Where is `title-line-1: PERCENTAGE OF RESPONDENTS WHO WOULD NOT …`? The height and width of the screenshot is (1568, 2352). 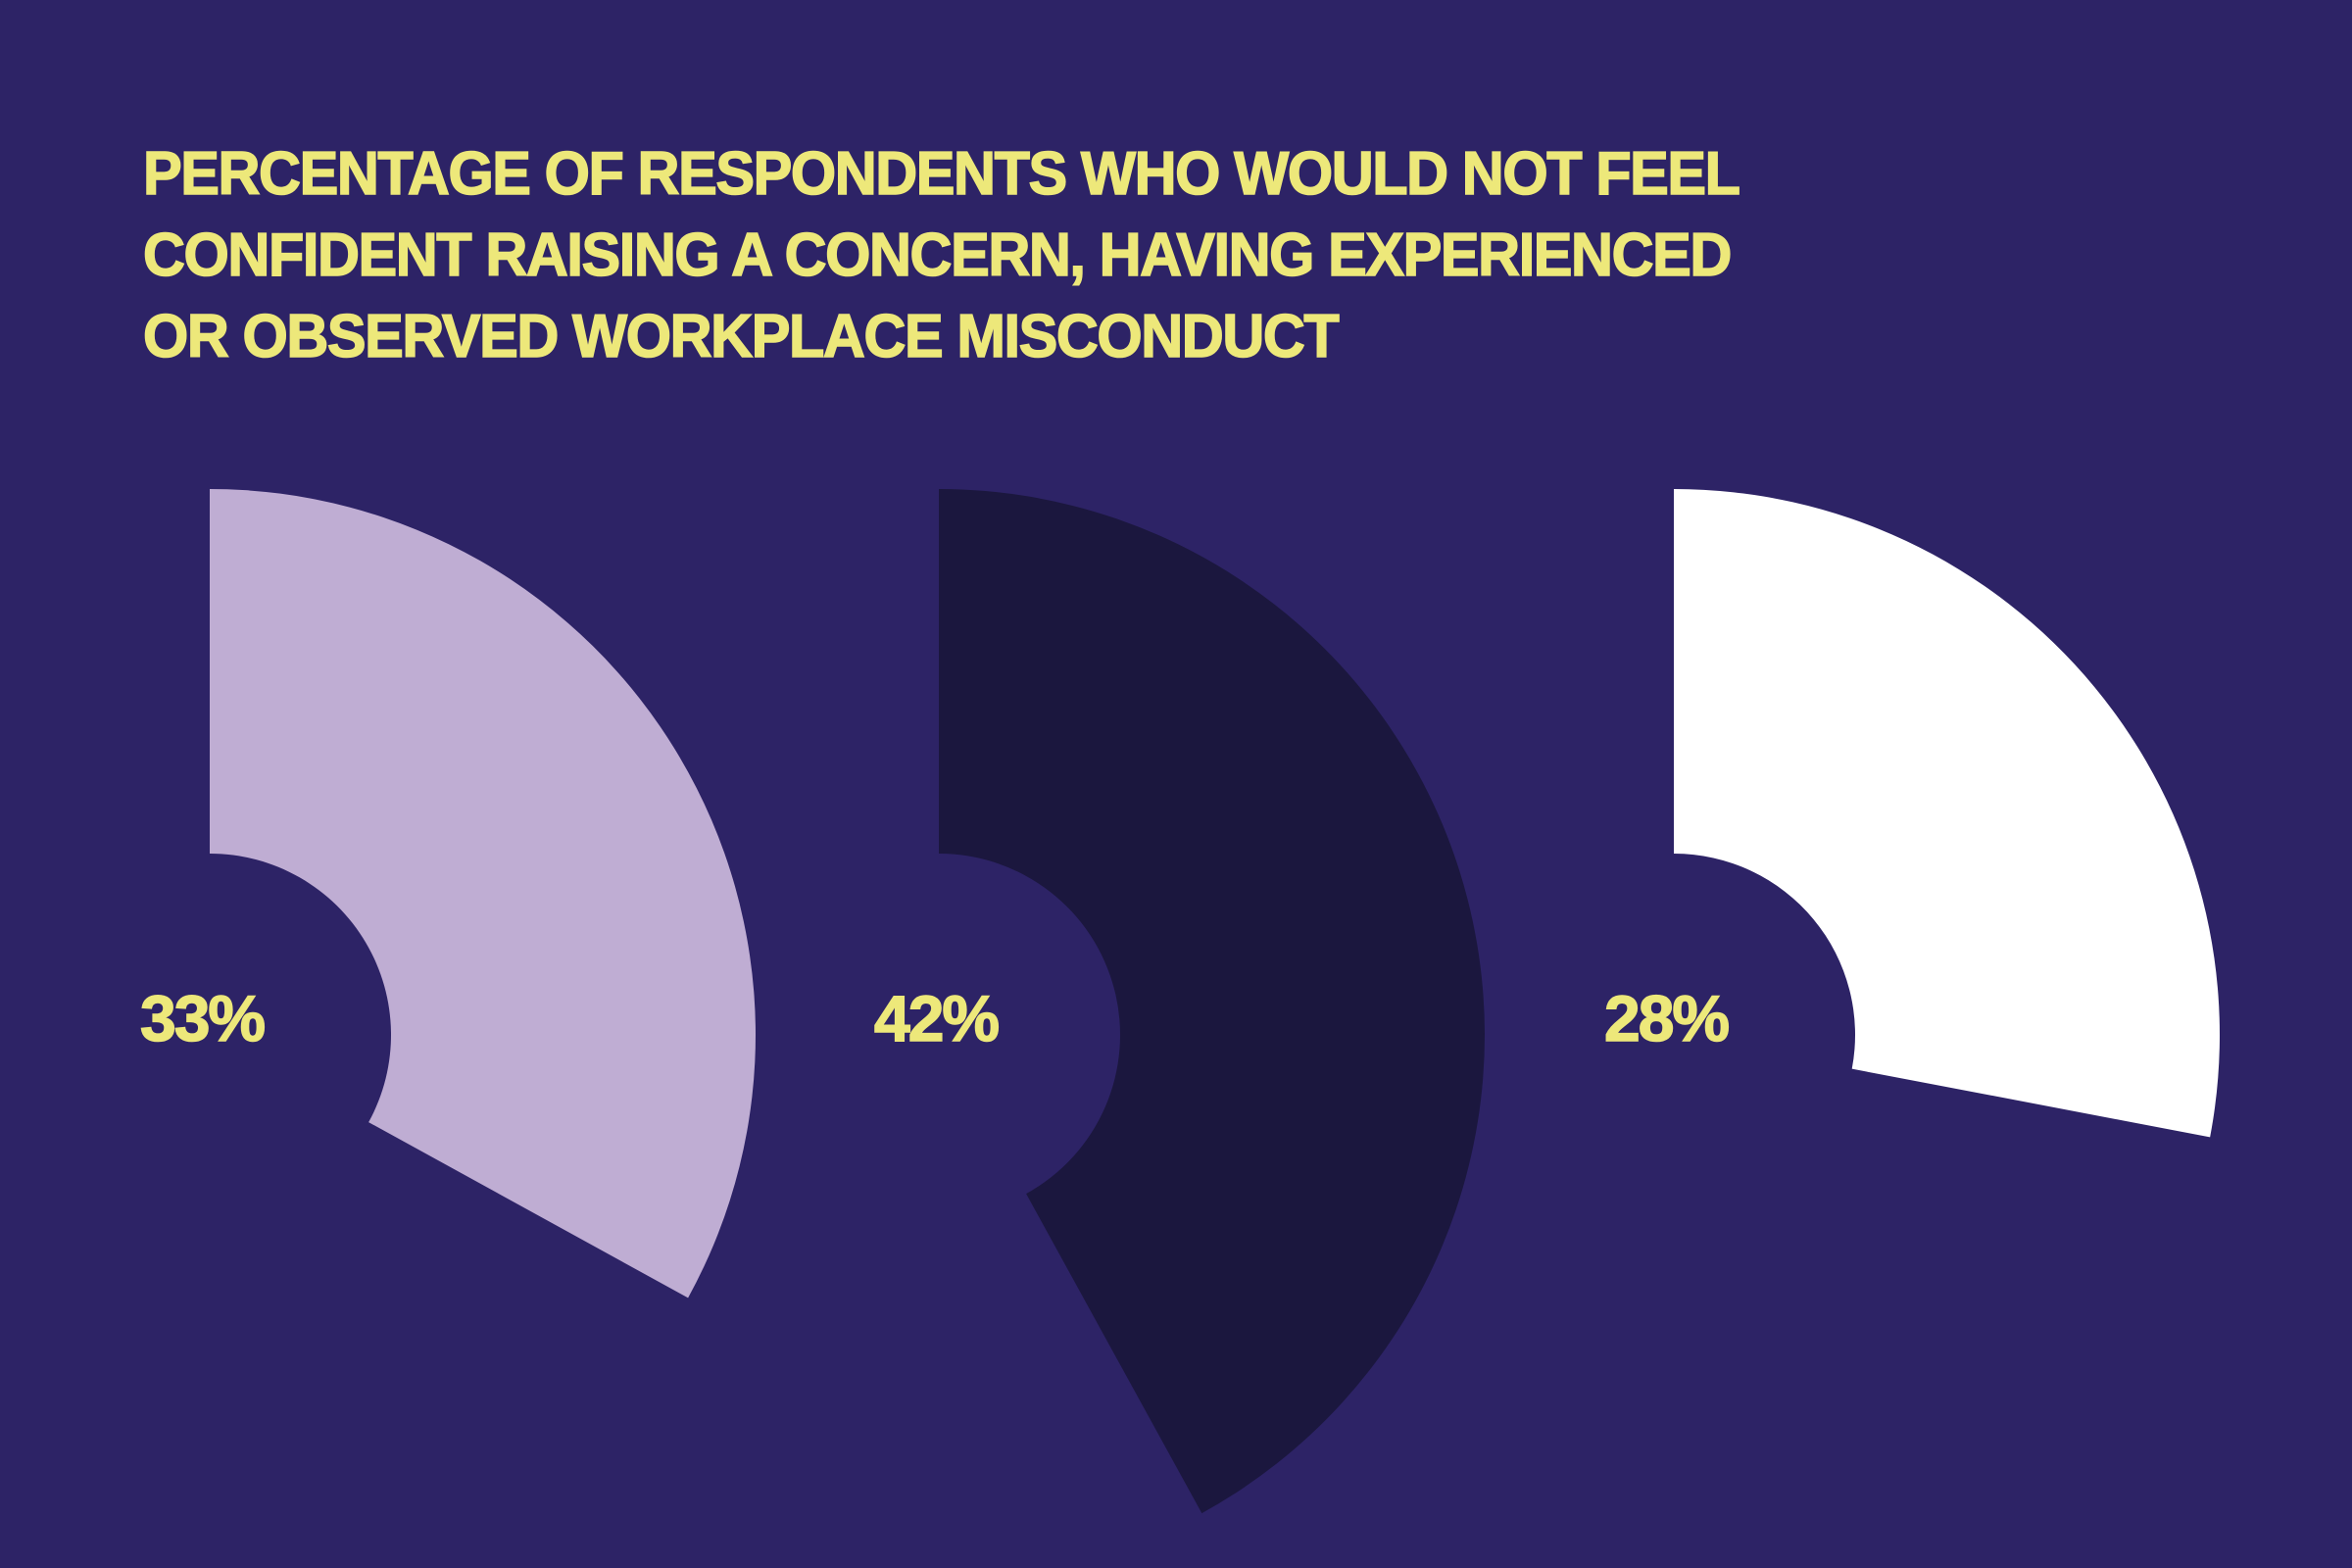 title-line-1: PERCENTAGE OF RESPONDENTS WHO WOULD NOT … is located at coordinates (941, 174).